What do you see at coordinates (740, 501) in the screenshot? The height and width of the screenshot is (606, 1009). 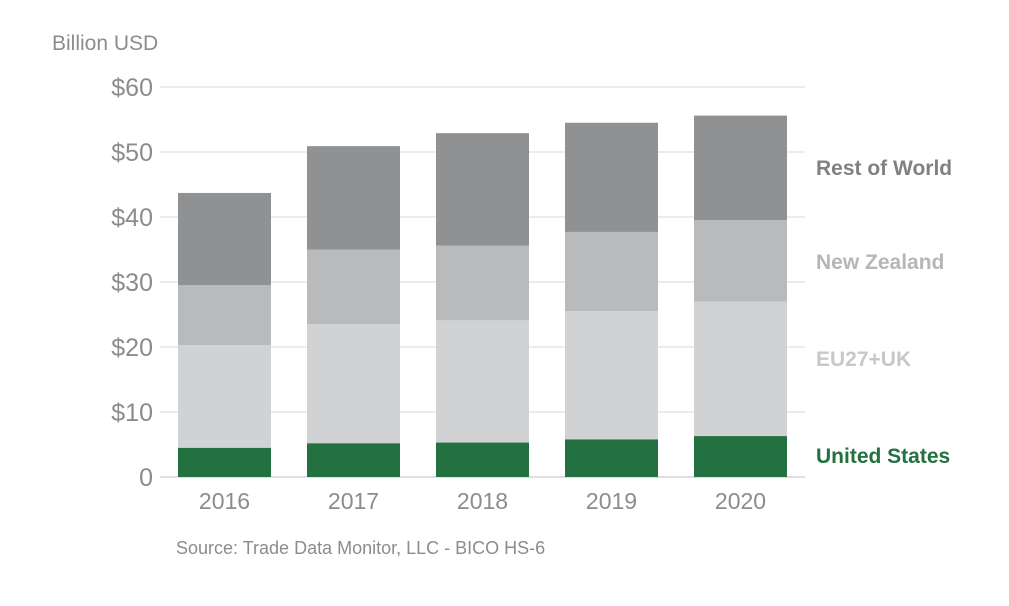 I see `x-tick-label: 2020` at bounding box center [740, 501].